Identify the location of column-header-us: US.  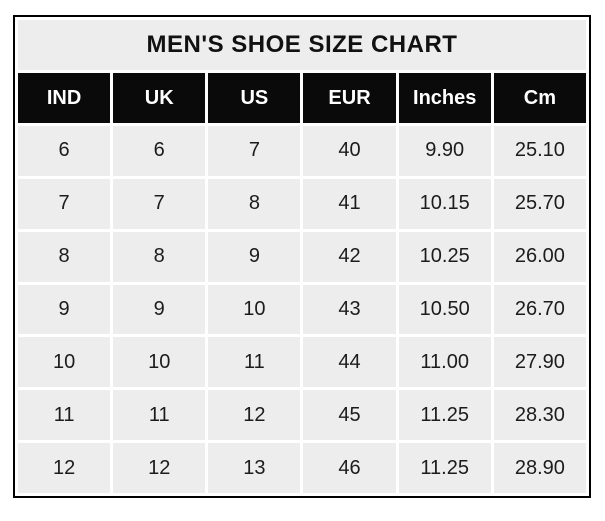
(254, 98).